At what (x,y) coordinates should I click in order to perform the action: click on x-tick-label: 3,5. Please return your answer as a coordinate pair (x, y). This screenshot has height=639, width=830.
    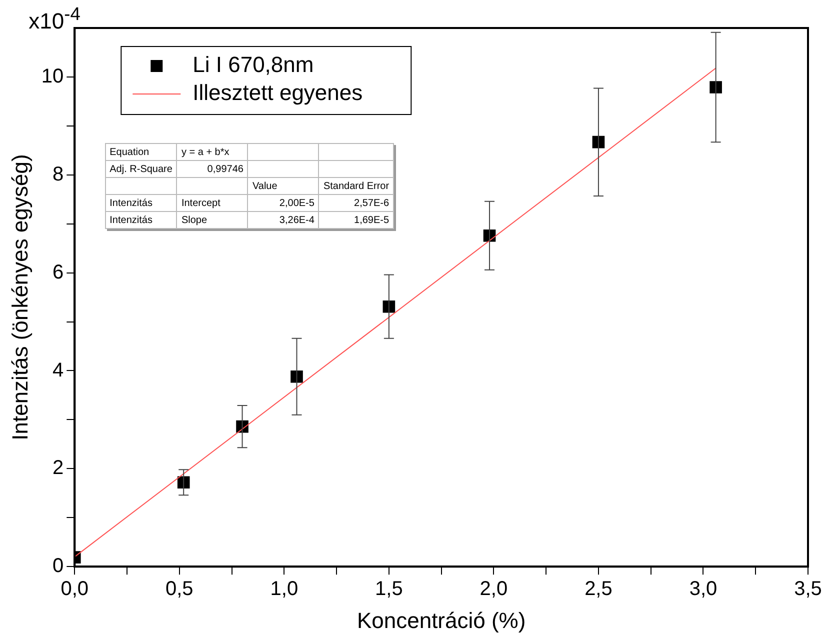
    Looking at the image, I should click on (808, 589).